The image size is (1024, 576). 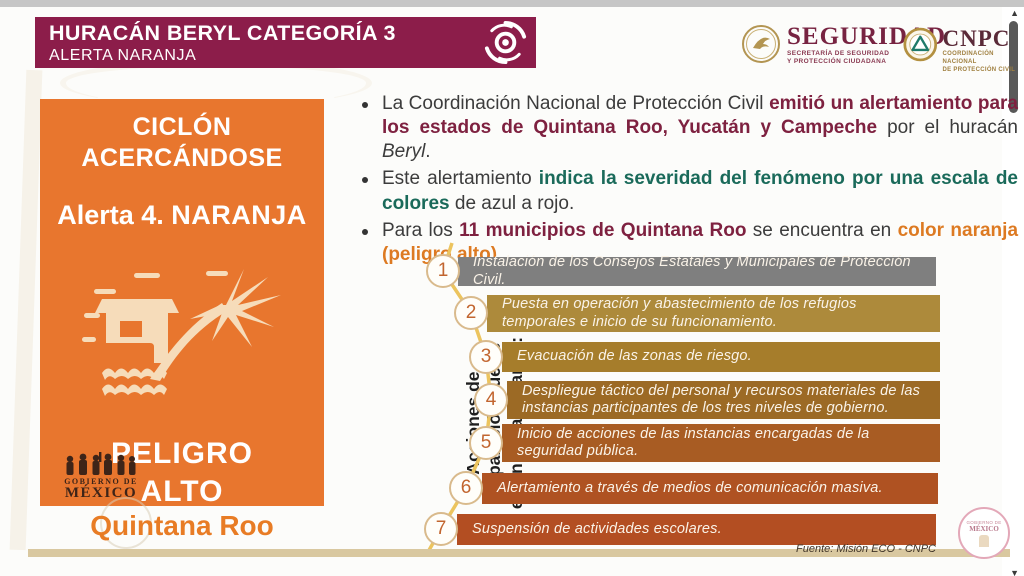 What do you see at coordinates (114, 214) in the screenshot?
I see `alert-level-prefix: Alerta 4.` at bounding box center [114, 214].